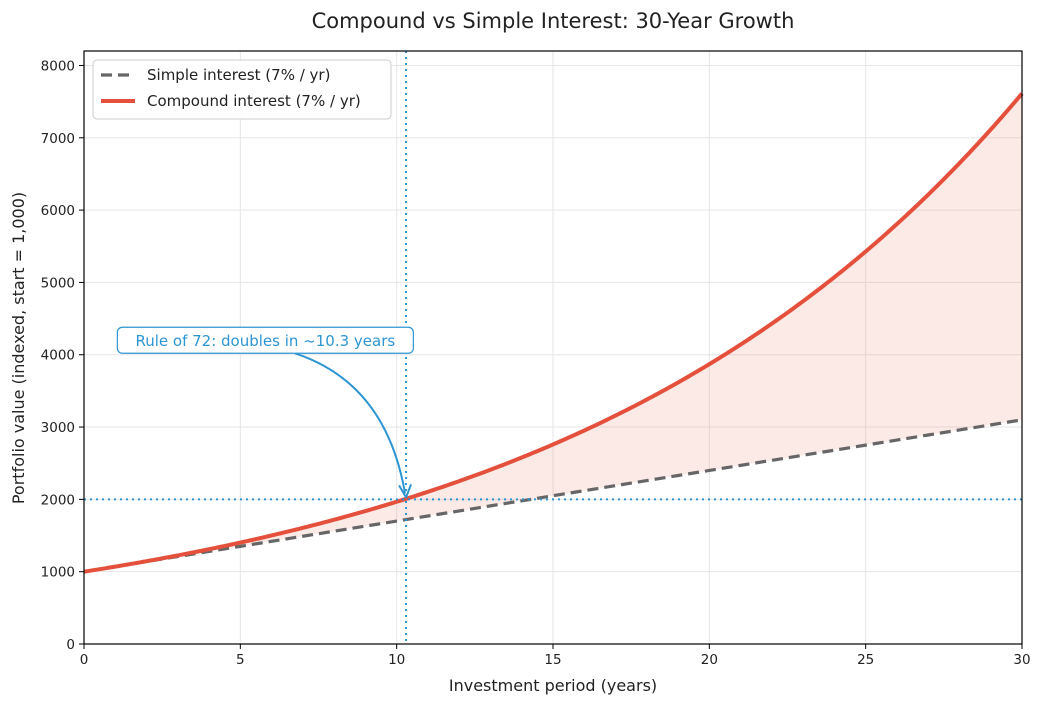 The width and height of the screenshot is (1042, 705). Describe the element at coordinates (1021, 660) in the screenshot. I see `x-tick-label: 30` at that location.